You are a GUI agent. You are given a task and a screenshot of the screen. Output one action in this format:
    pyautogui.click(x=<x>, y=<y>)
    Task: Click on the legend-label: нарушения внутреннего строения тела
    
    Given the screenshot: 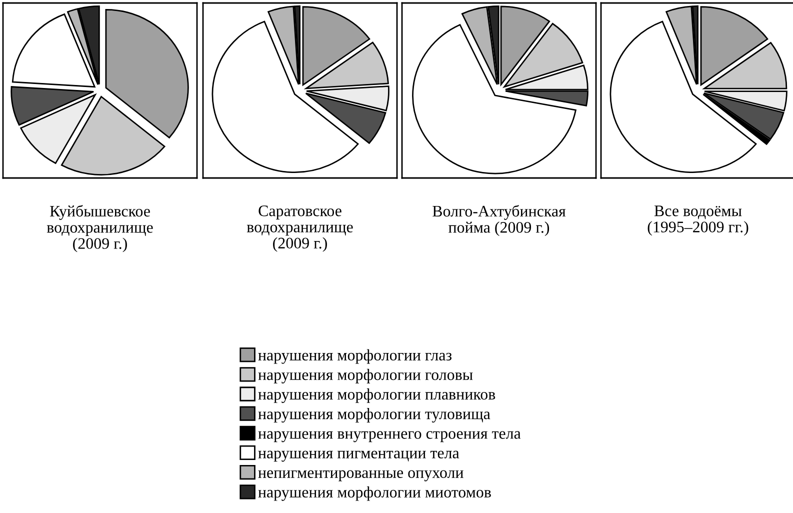 What is the action you would take?
    pyautogui.click(x=389, y=436)
    